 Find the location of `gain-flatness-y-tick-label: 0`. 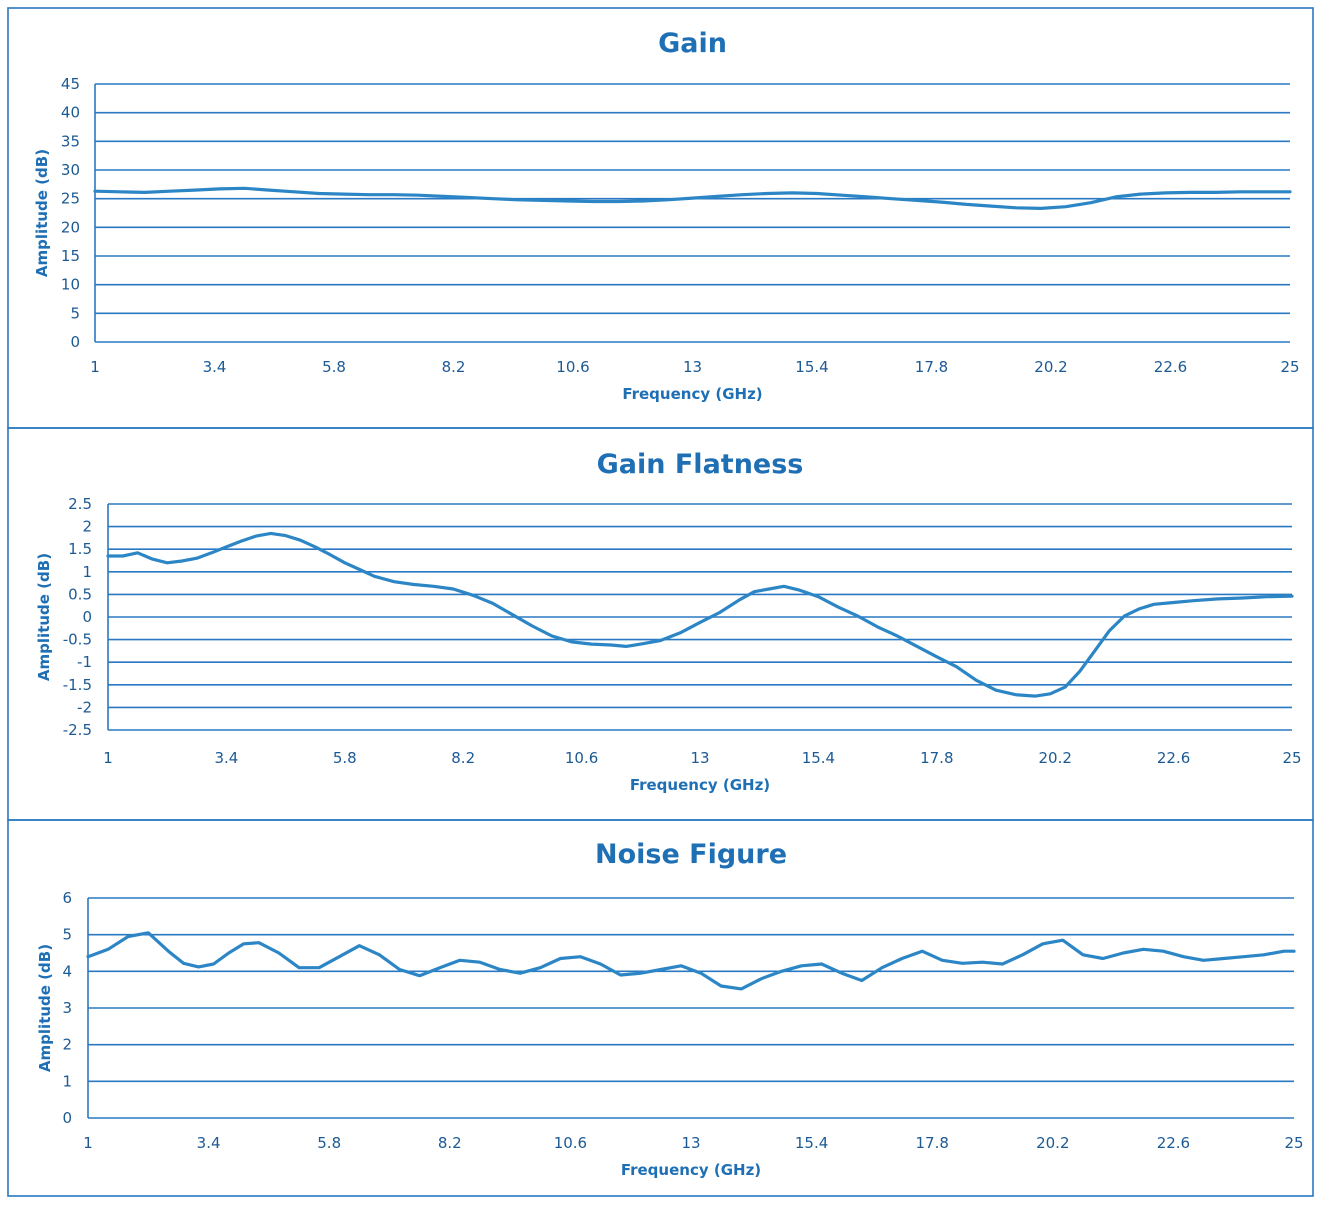

gain-flatness-y-tick-label: 0 is located at coordinates (87, 617).